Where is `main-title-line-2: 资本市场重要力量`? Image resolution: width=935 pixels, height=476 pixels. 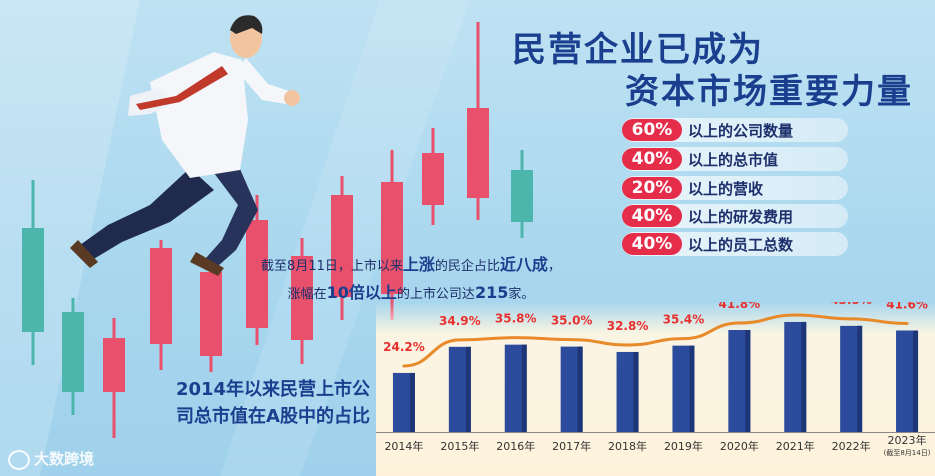 main-title-line-2: 资本市场重要力量 is located at coordinates (769, 92).